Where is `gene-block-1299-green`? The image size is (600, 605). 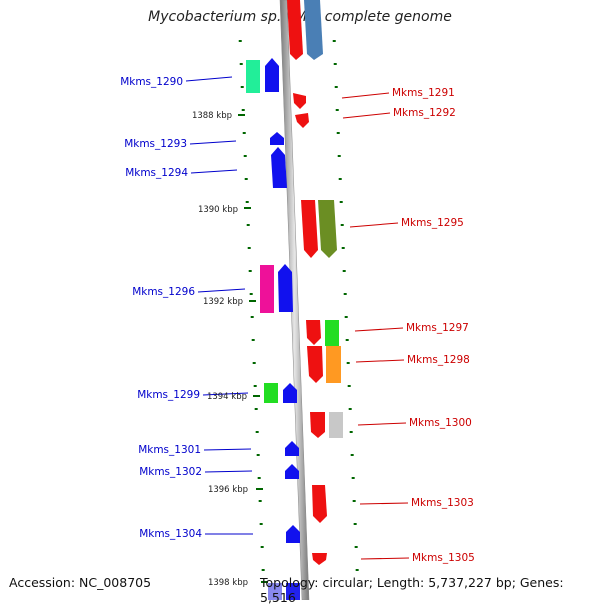 gene-block-1299-green is located at coordinates (271, 393).